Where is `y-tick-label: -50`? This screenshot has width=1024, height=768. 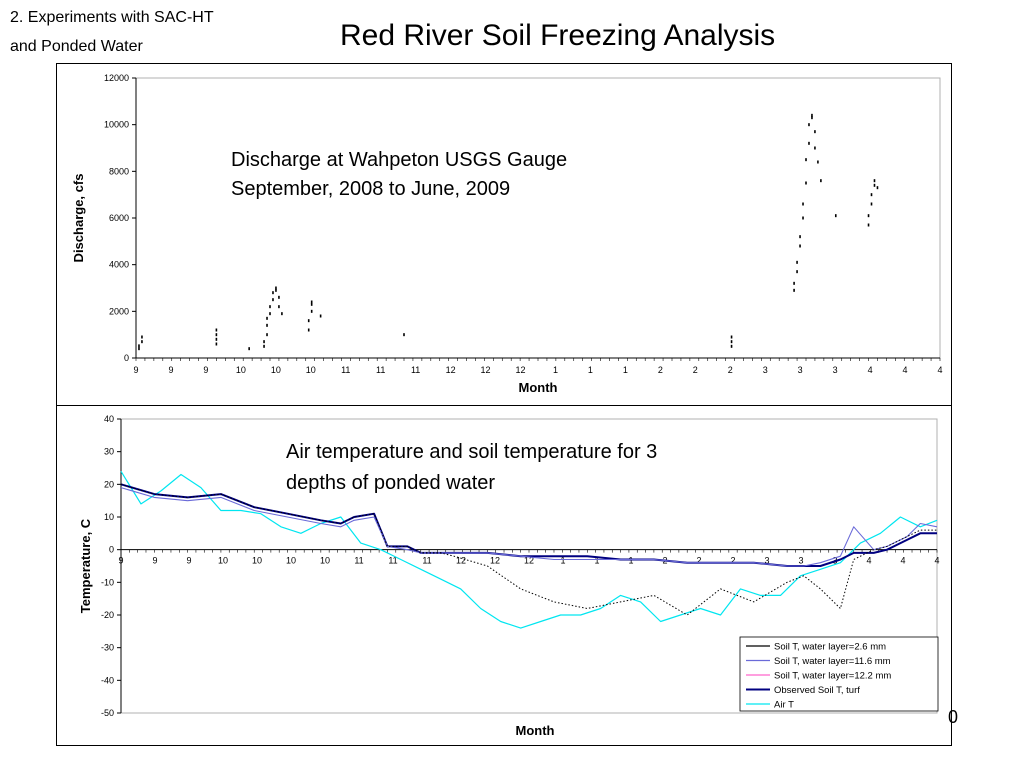 y-tick-label: -50 is located at coordinates (107, 713).